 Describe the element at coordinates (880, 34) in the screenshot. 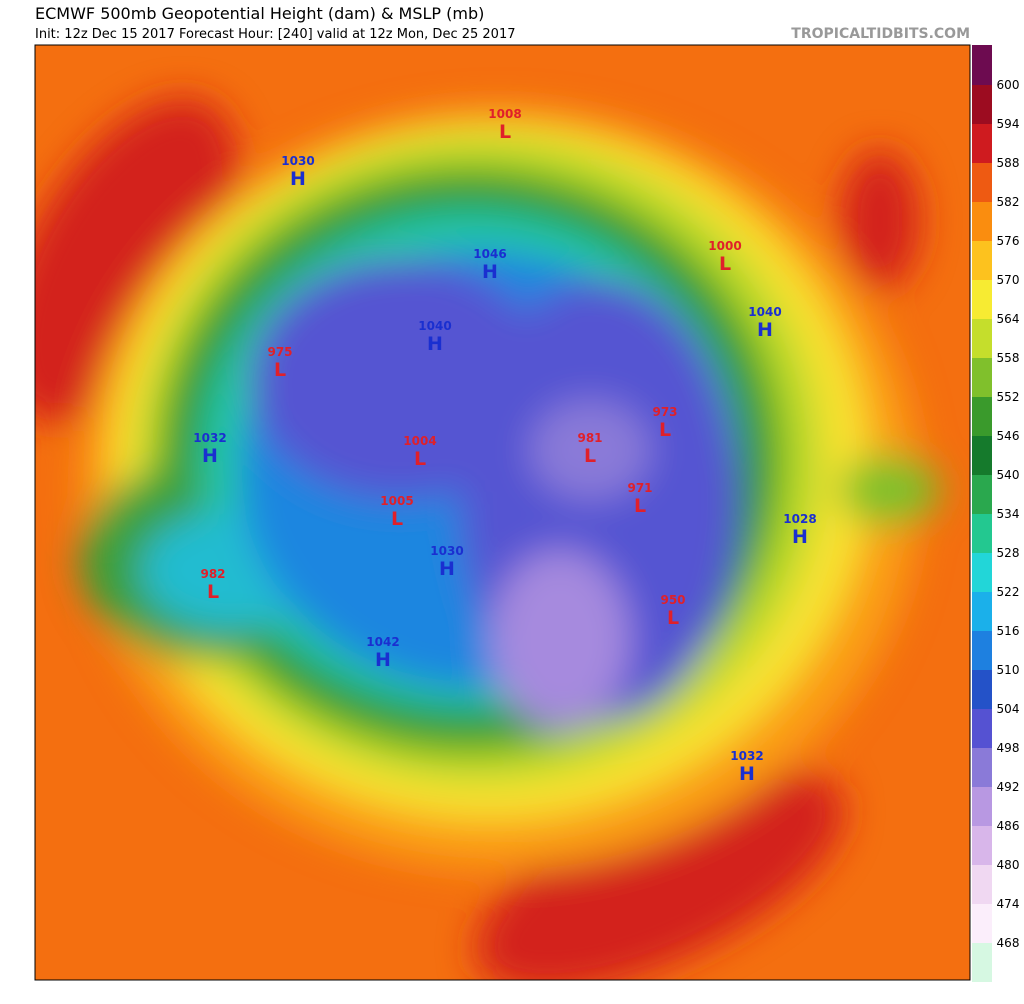

I see `credit: TROPICALTIDBITS.COM` at that location.